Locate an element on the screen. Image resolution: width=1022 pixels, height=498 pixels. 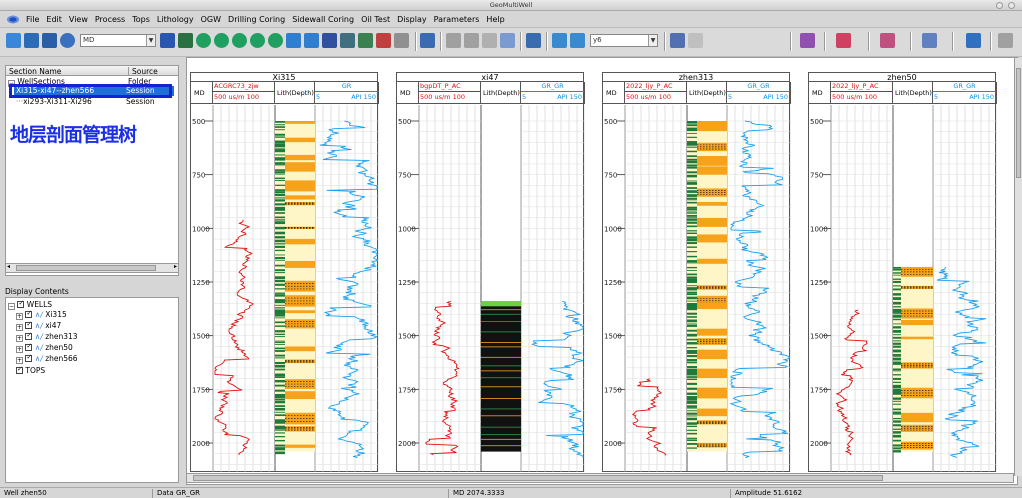
tops-checkbox is located at coordinates (19, 369).